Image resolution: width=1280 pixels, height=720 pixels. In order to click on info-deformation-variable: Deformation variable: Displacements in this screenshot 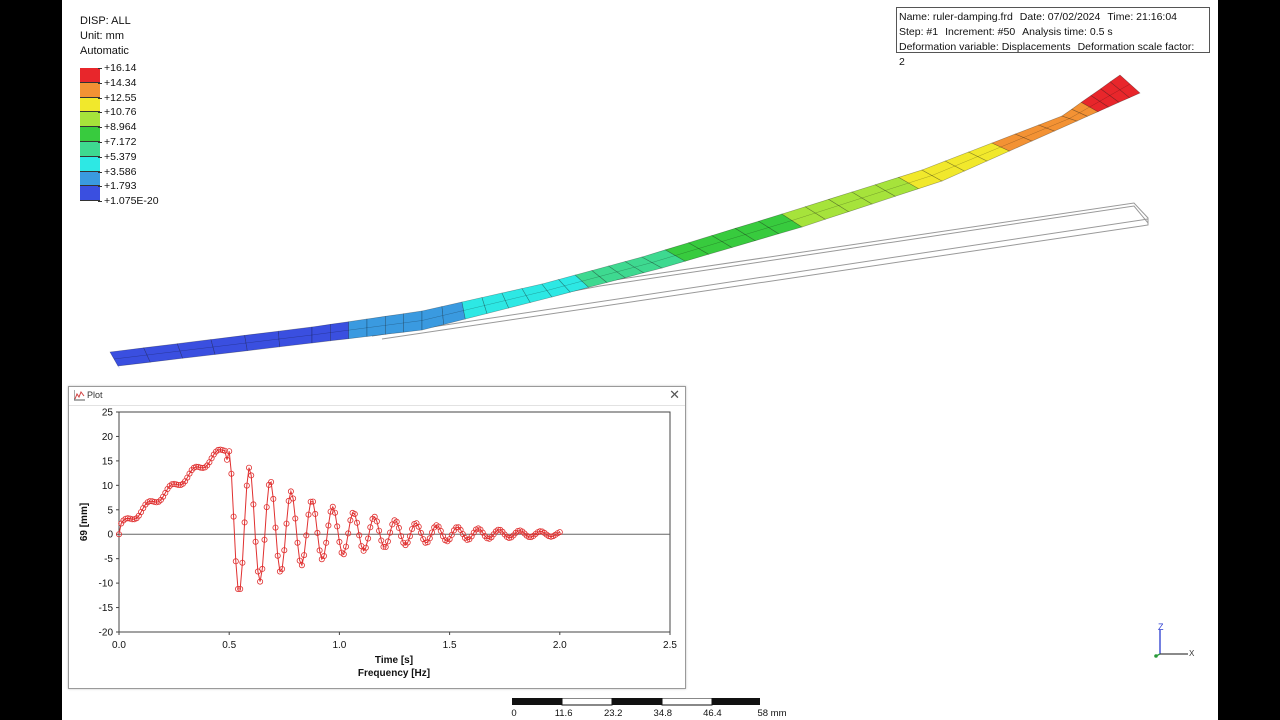, I will do `click(985, 47)`.